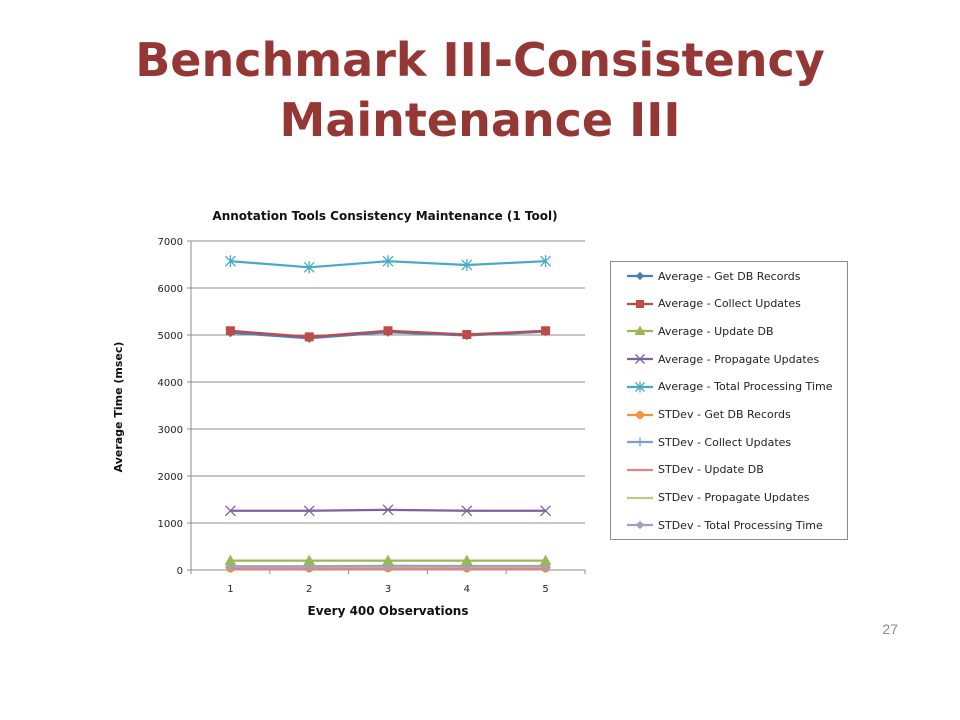 The width and height of the screenshot is (960, 720). I want to click on y-tick-label: 7000, so click(170, 242).